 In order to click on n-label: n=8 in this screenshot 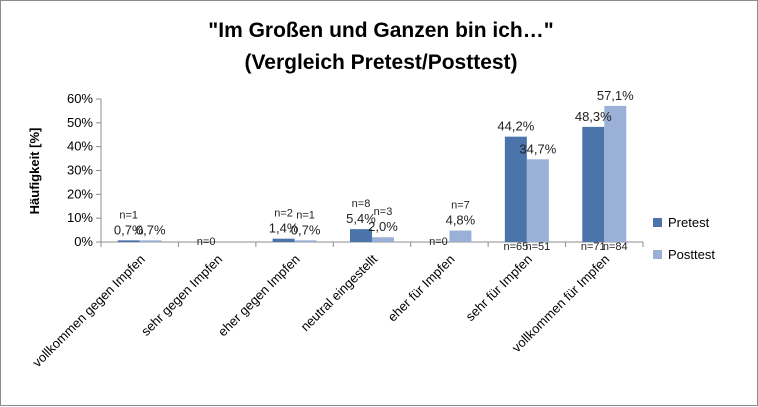, I will do `click(361, 204)`.